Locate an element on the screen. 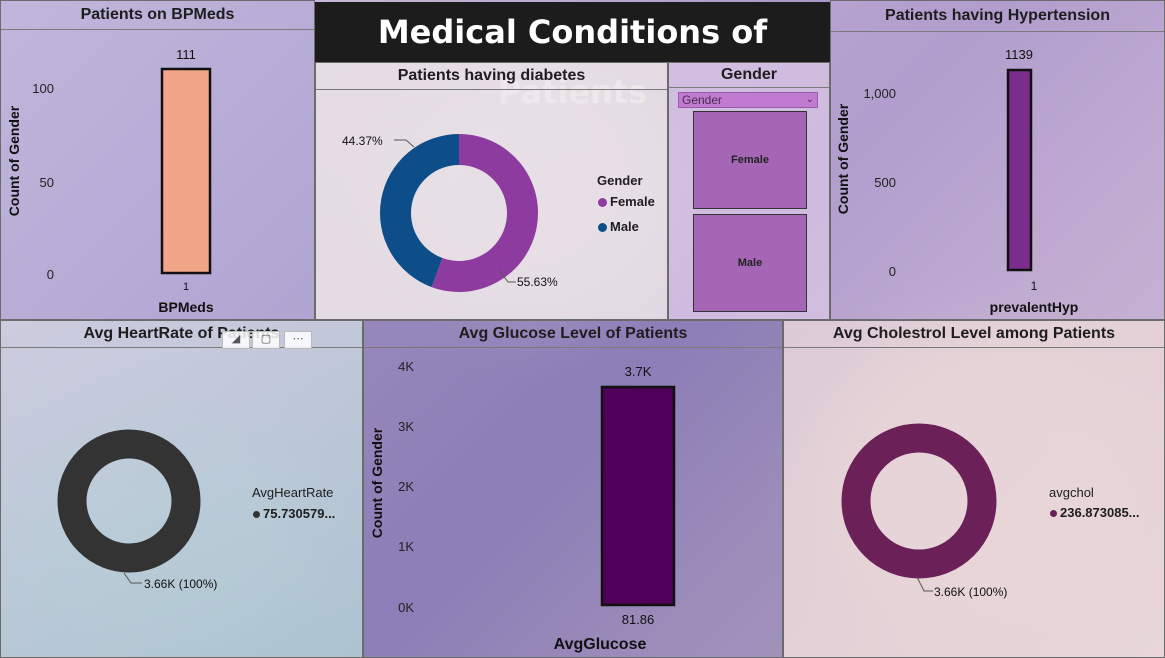 Image resolution: width=1165 pixels, height=658 pixels. glucose-bar is located at coordinates (638, 496).